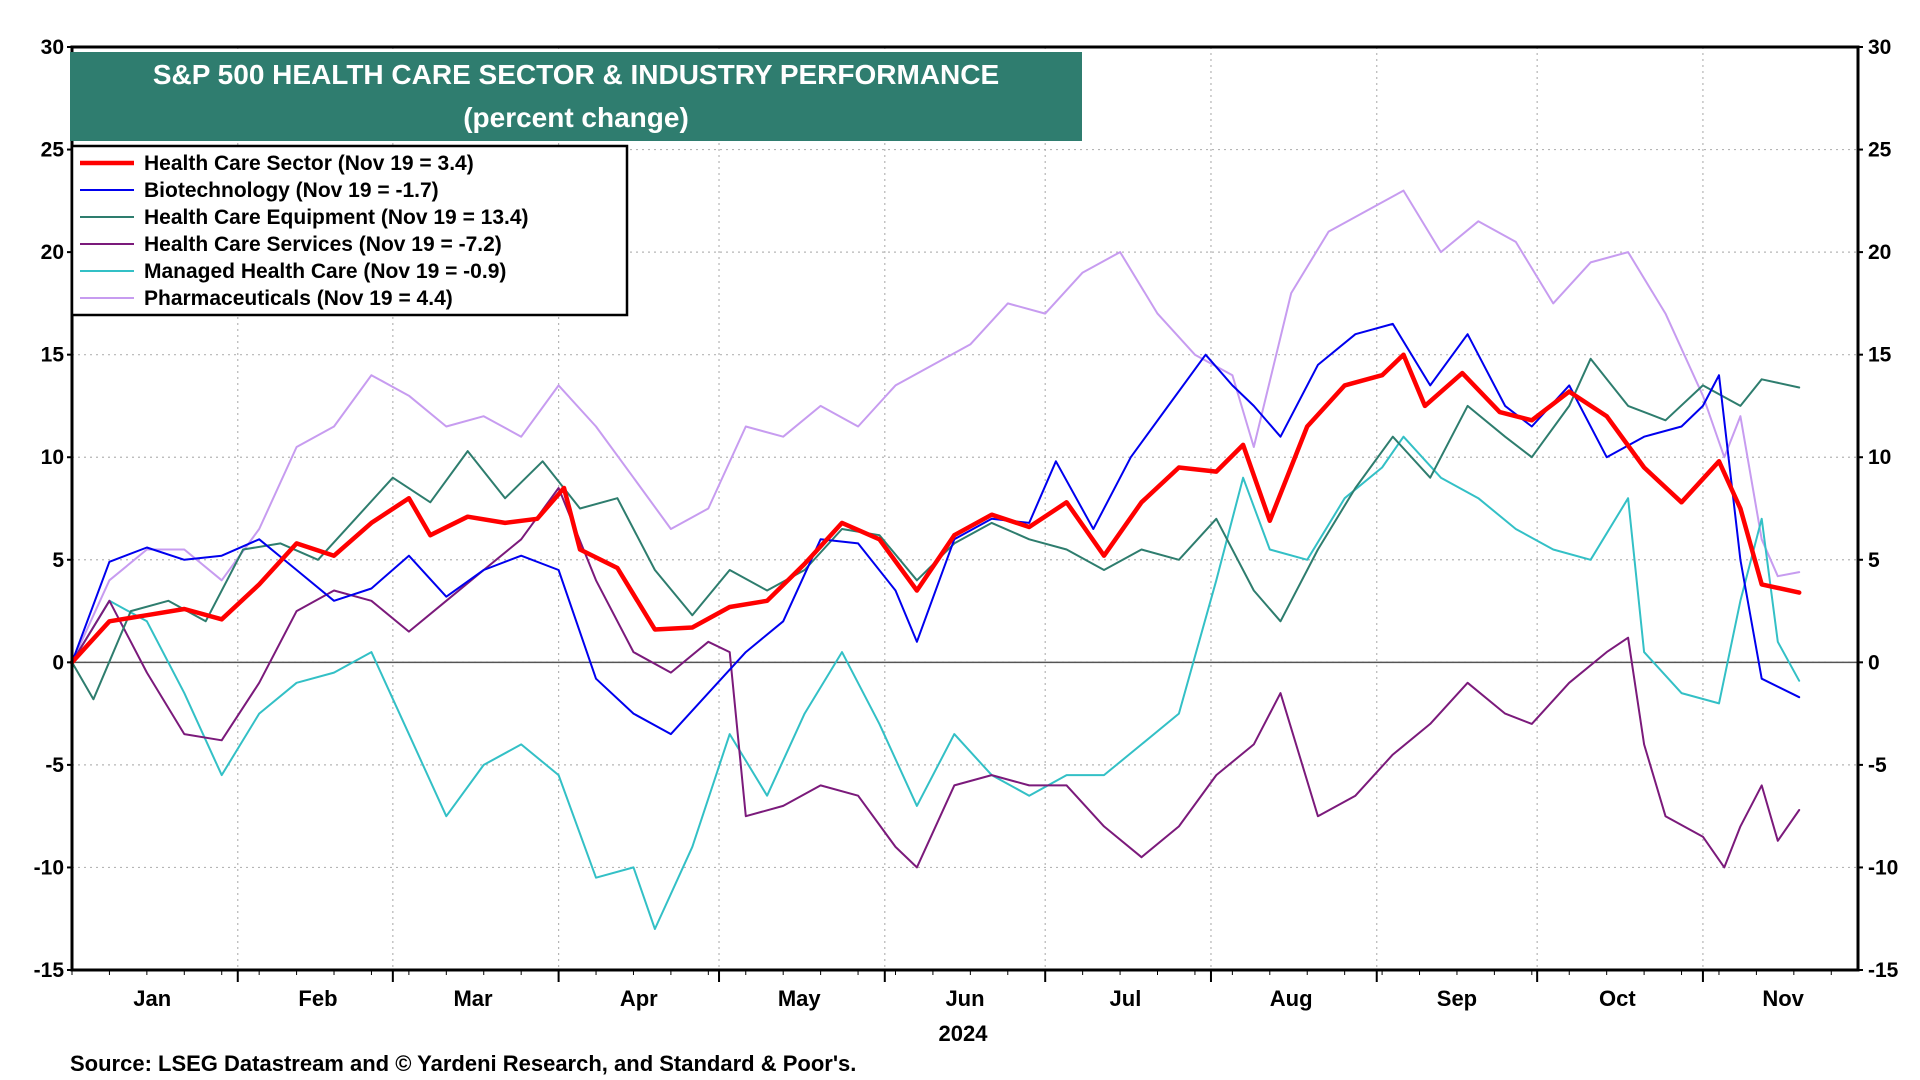  I want to click on y-tick-label-right: 15, so click(1880, 355).